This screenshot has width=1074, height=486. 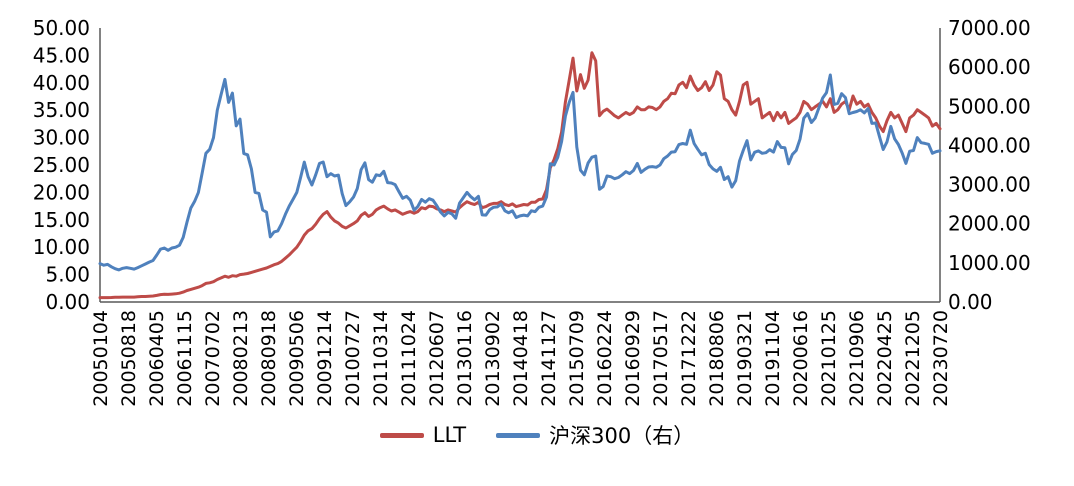 I want to click on left-axis-tick-label: 30.00, so click(x=61, y=138).